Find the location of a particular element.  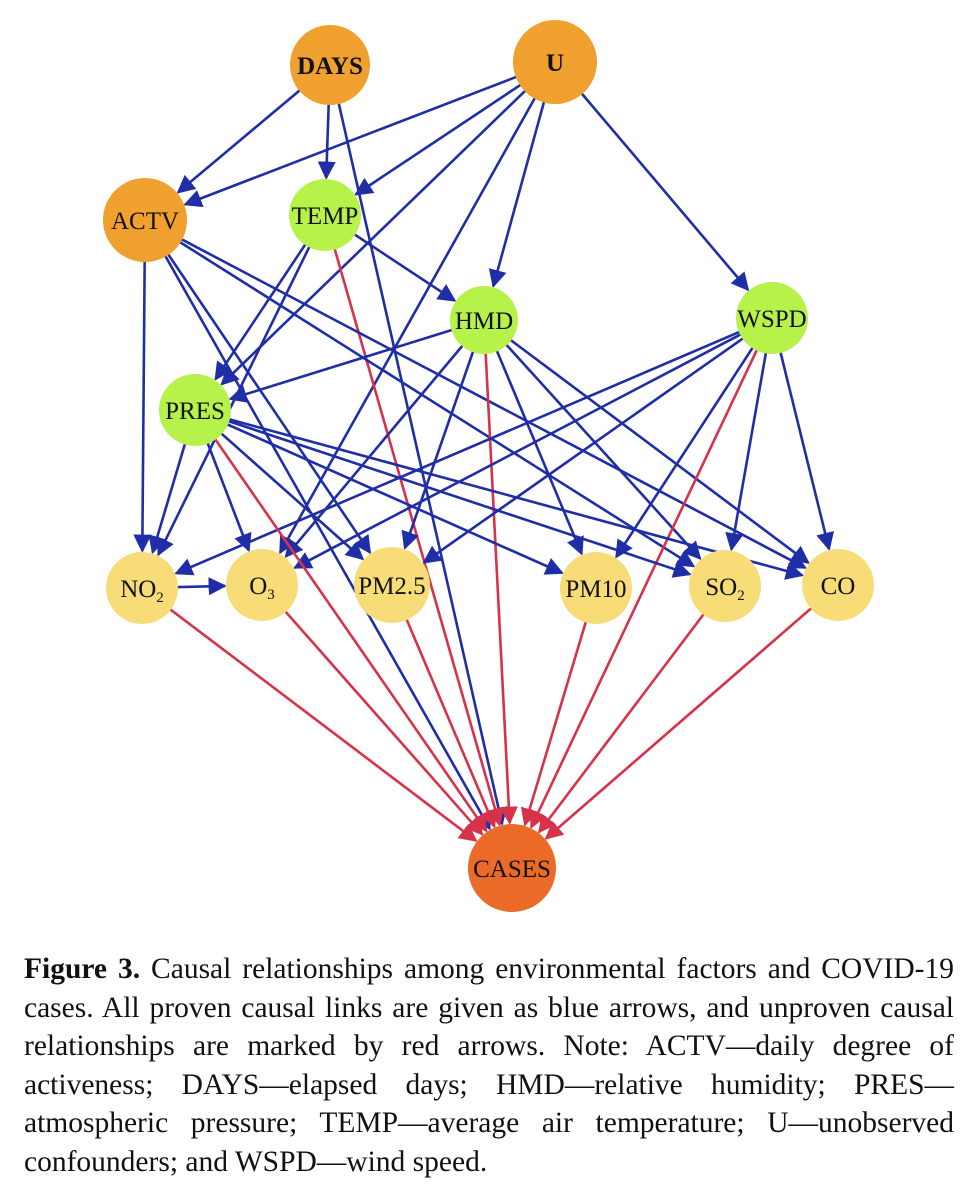

edge-no2-to-cases is located at coordinates (322, 724).